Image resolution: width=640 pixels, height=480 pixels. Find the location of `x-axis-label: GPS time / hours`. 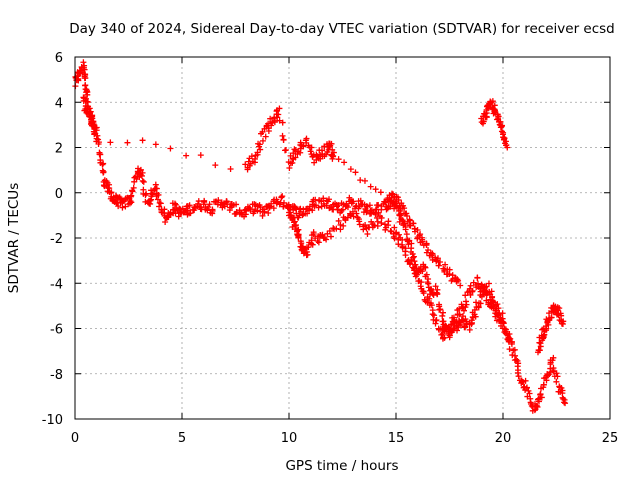

x-axis-label: GPS time / hours is located at coordinates (341, 466).